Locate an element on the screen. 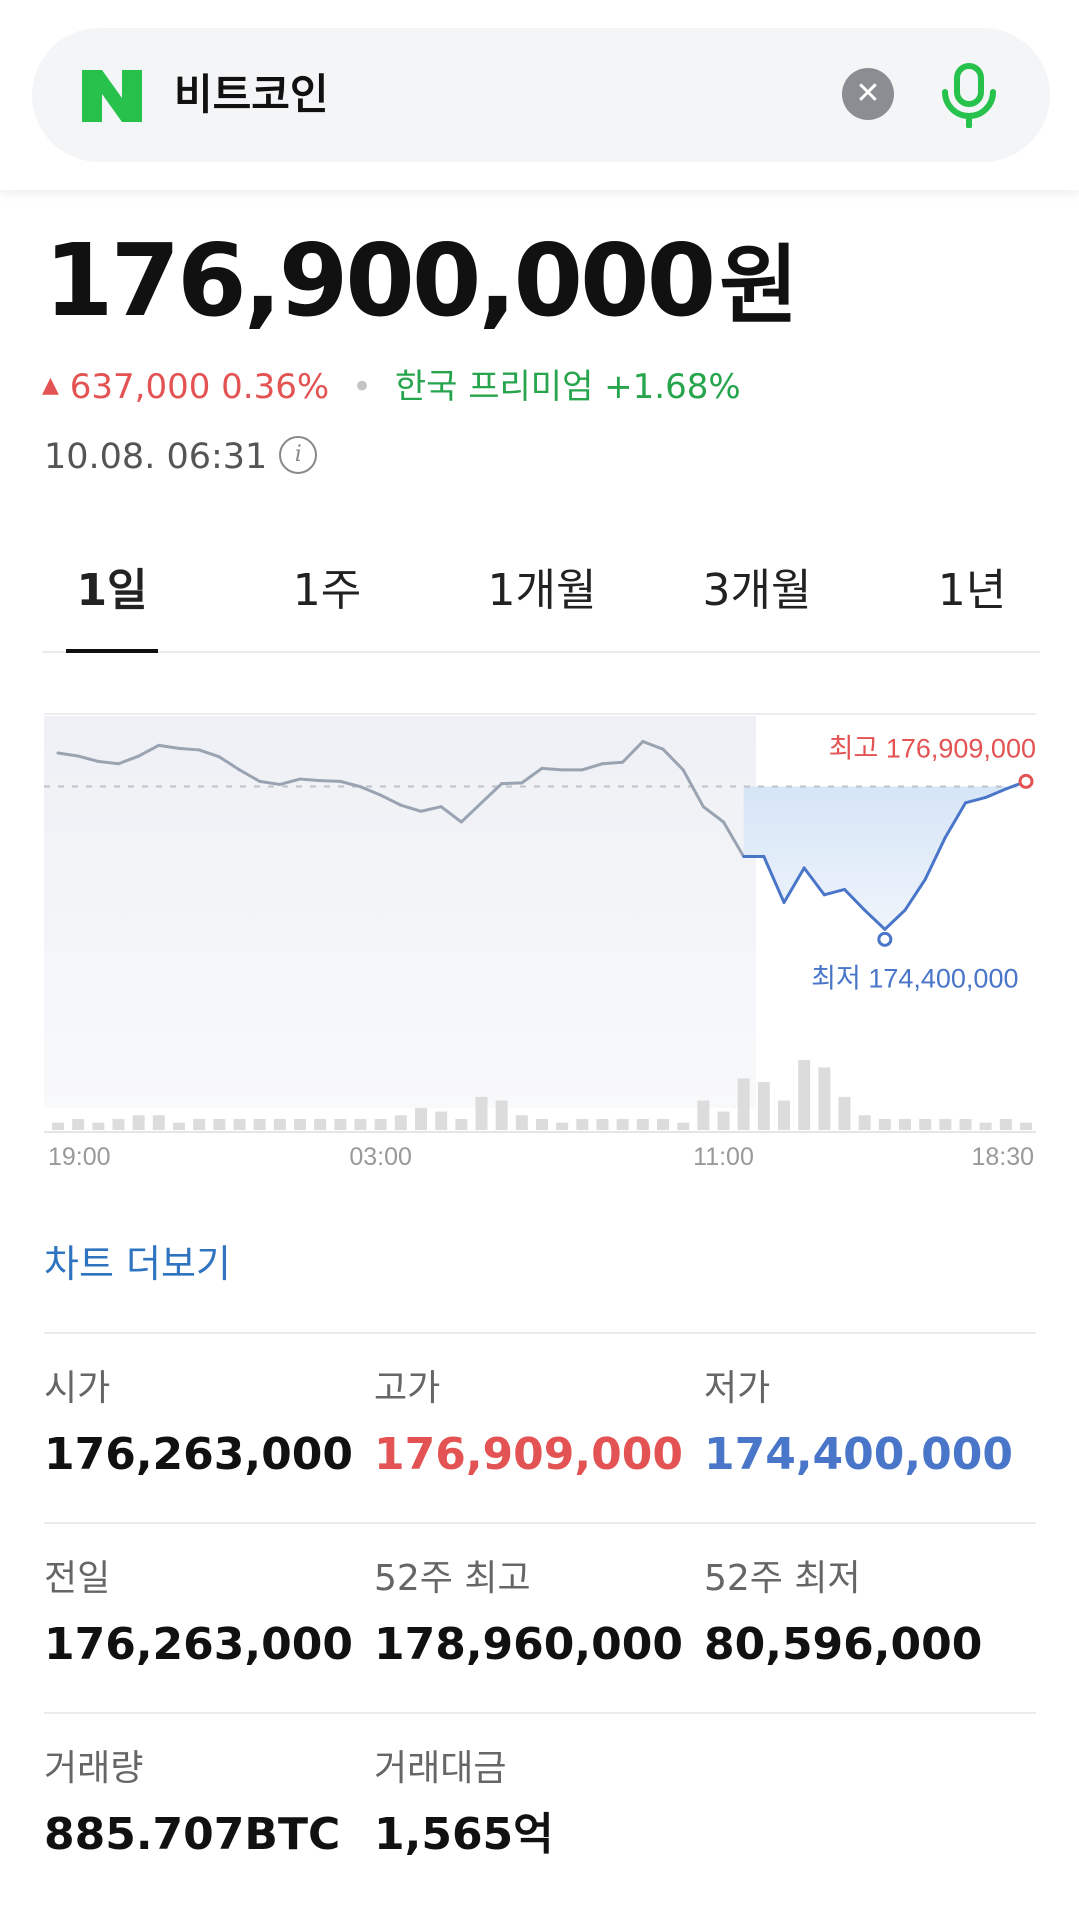  info-icon: i is located at coordinates (298, 455).